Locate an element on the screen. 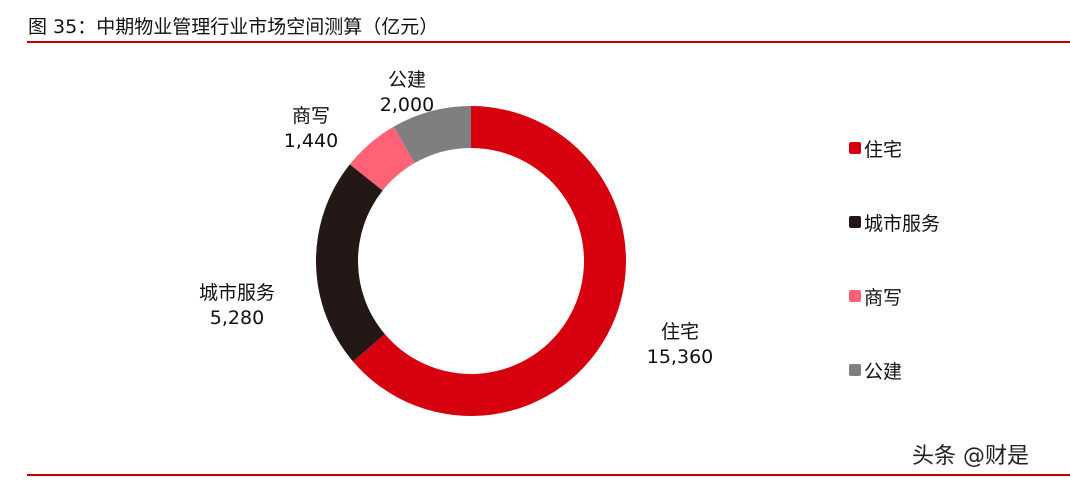  data-label-value: 15,360 is located at coordinates (680, 357).